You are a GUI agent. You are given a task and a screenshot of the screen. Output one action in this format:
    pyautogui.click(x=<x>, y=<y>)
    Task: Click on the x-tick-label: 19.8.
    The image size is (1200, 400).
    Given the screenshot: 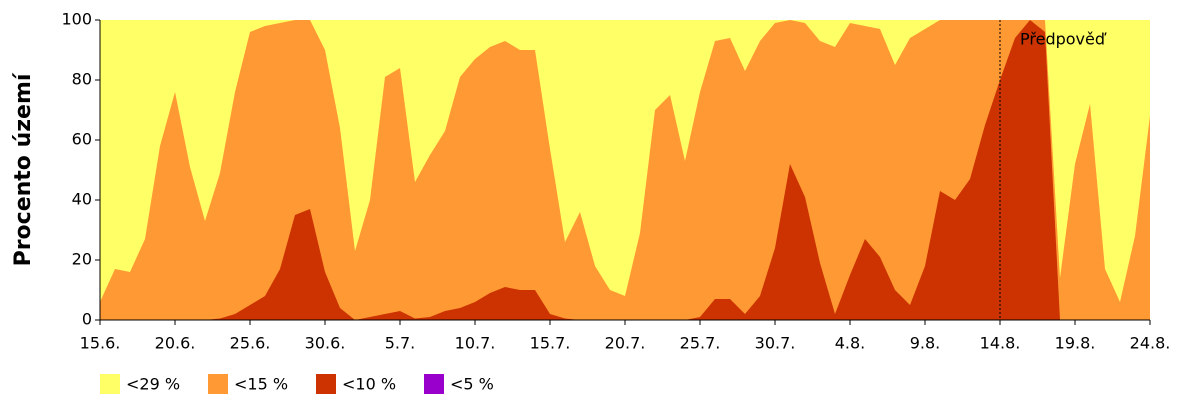 What is the action you would take?
    pyautogui.click(x=1075, y=343)
    